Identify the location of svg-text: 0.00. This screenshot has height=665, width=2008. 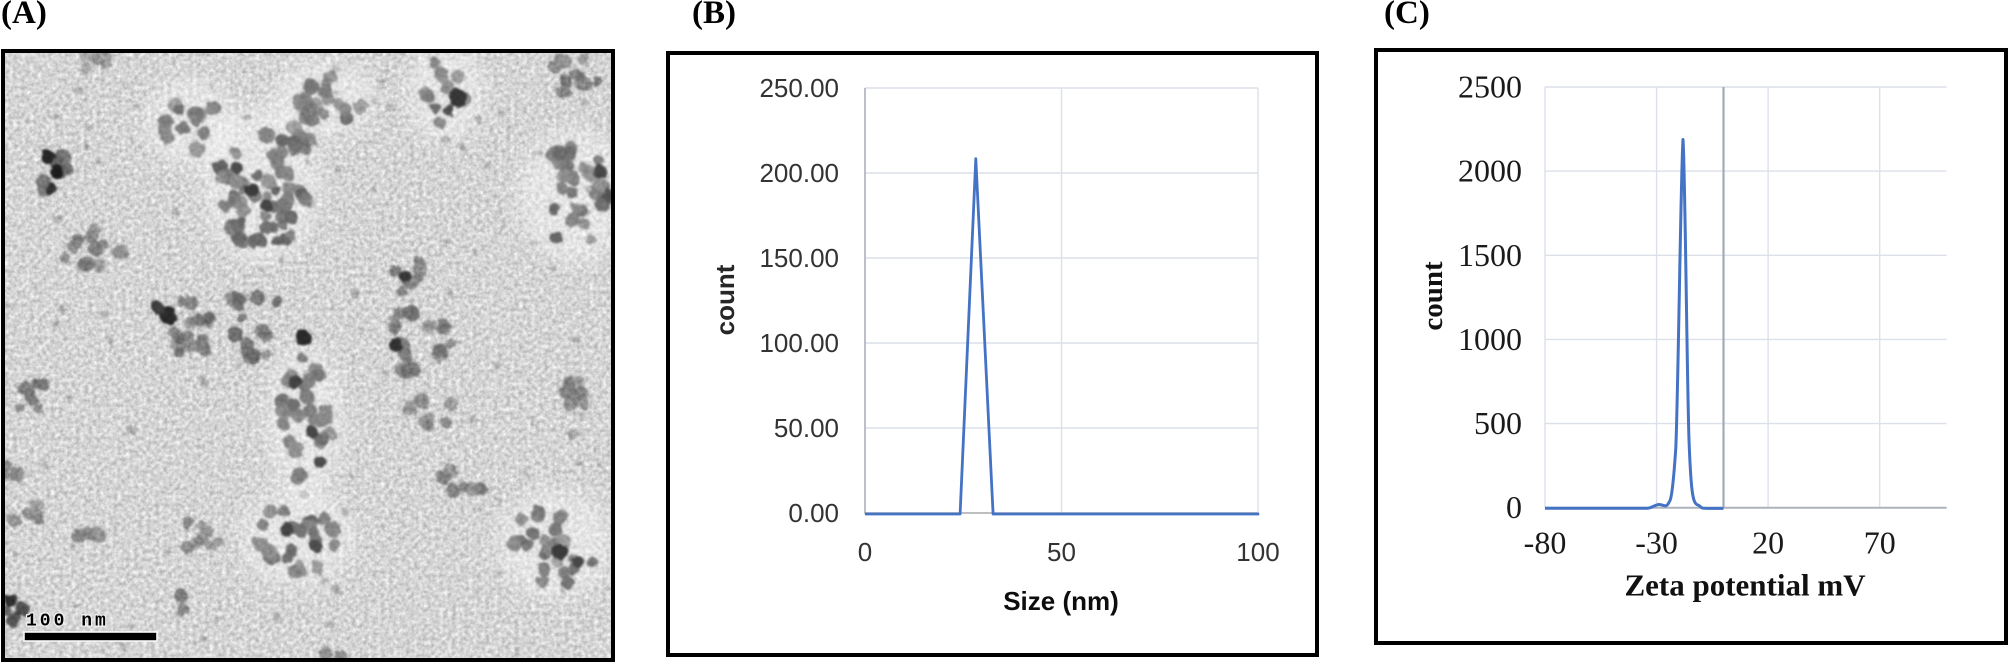
(813, 513).